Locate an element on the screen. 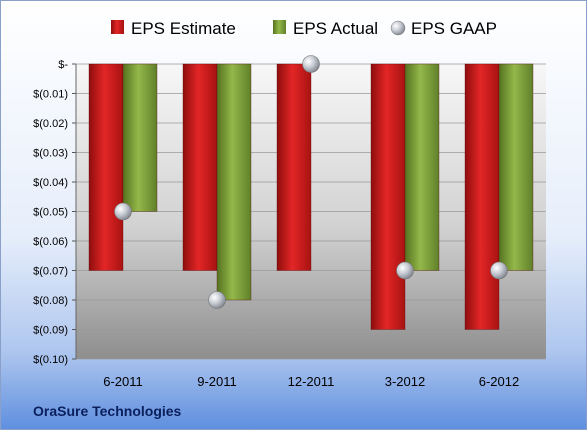  x-category-label: 6-2011 is located at coordinates (123, 381).